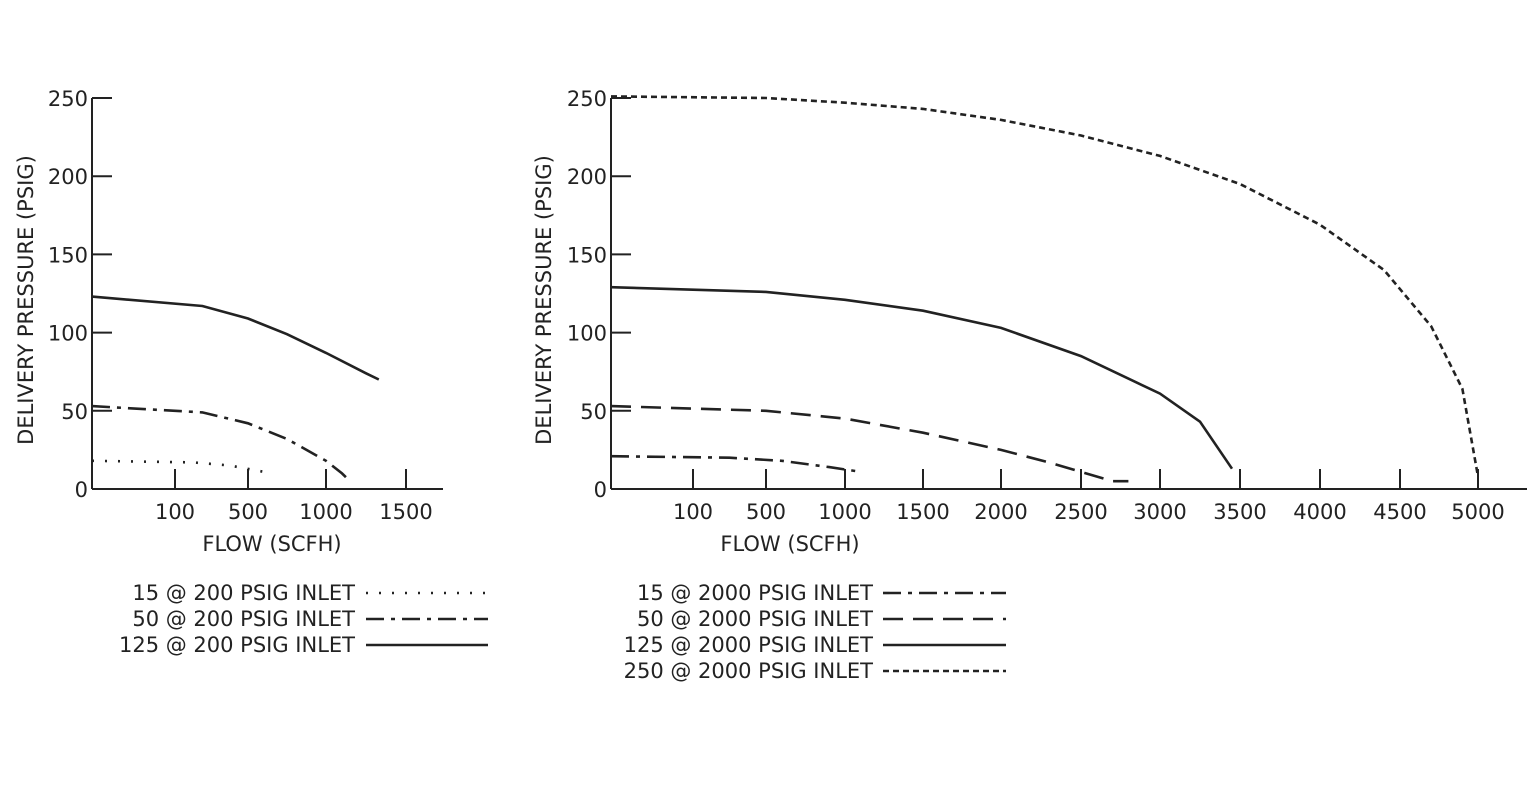 The image size is (1535, 786). Describe the element at coordinates (243, 619) in the screenshot. I see `legend-label-2: 50 @ 200 PSIG INLET` at that location.